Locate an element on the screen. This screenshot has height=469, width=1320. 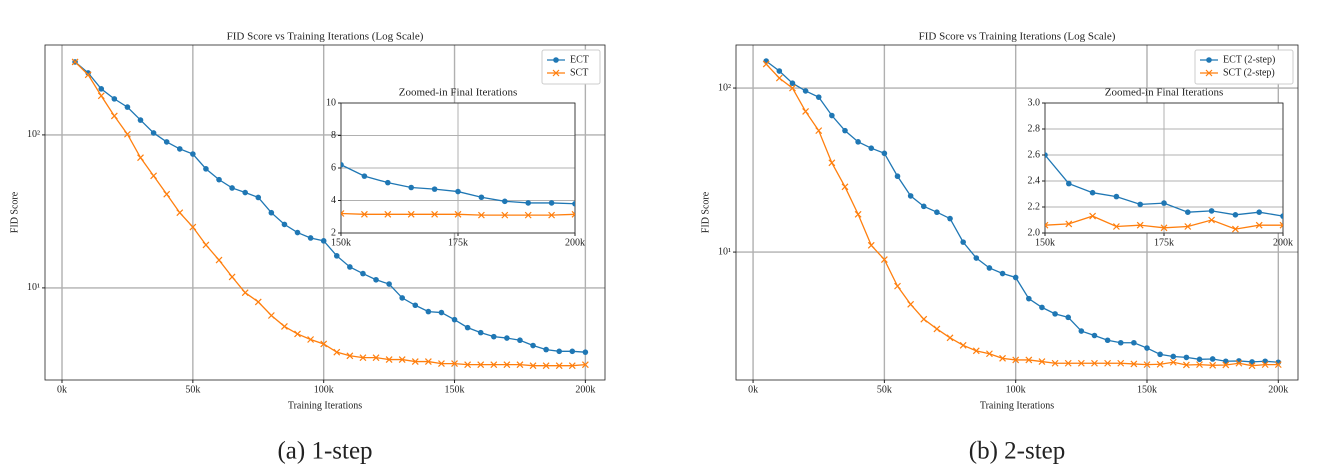
y-tick-label: 8 is located at coordinates (333, 135).